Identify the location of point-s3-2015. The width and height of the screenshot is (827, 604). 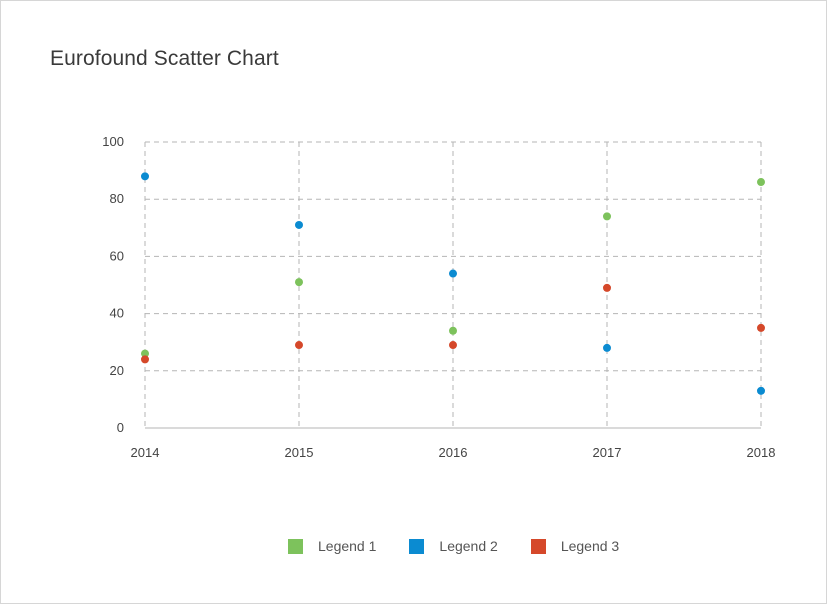
(299, 345).